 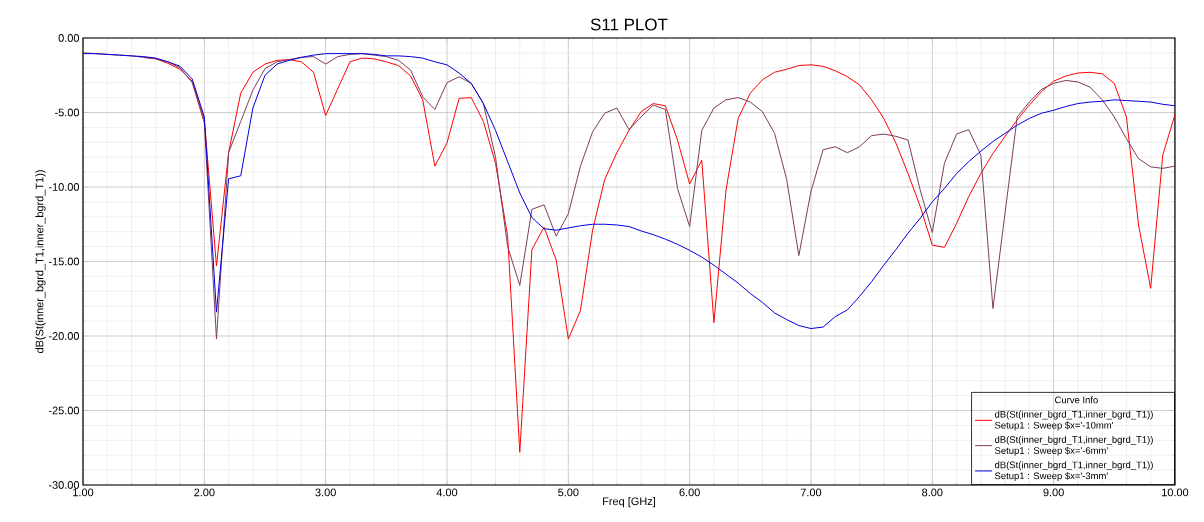 What do you see at coordinates (64, 336) in the screenshot?
I see `y-tick-label: -20.00` at bounding box center [64, 336].